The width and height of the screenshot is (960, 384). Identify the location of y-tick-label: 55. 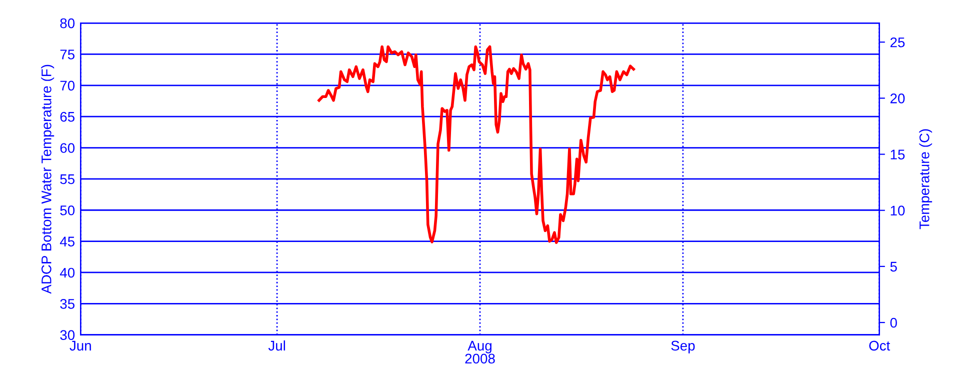
(67, 179).